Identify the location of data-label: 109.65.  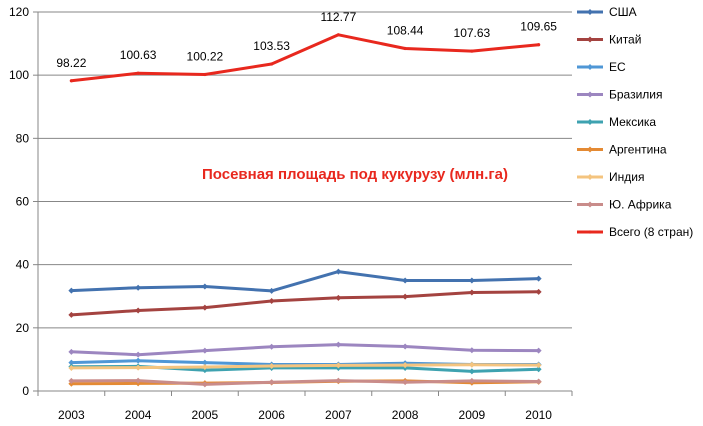
(538, 27).